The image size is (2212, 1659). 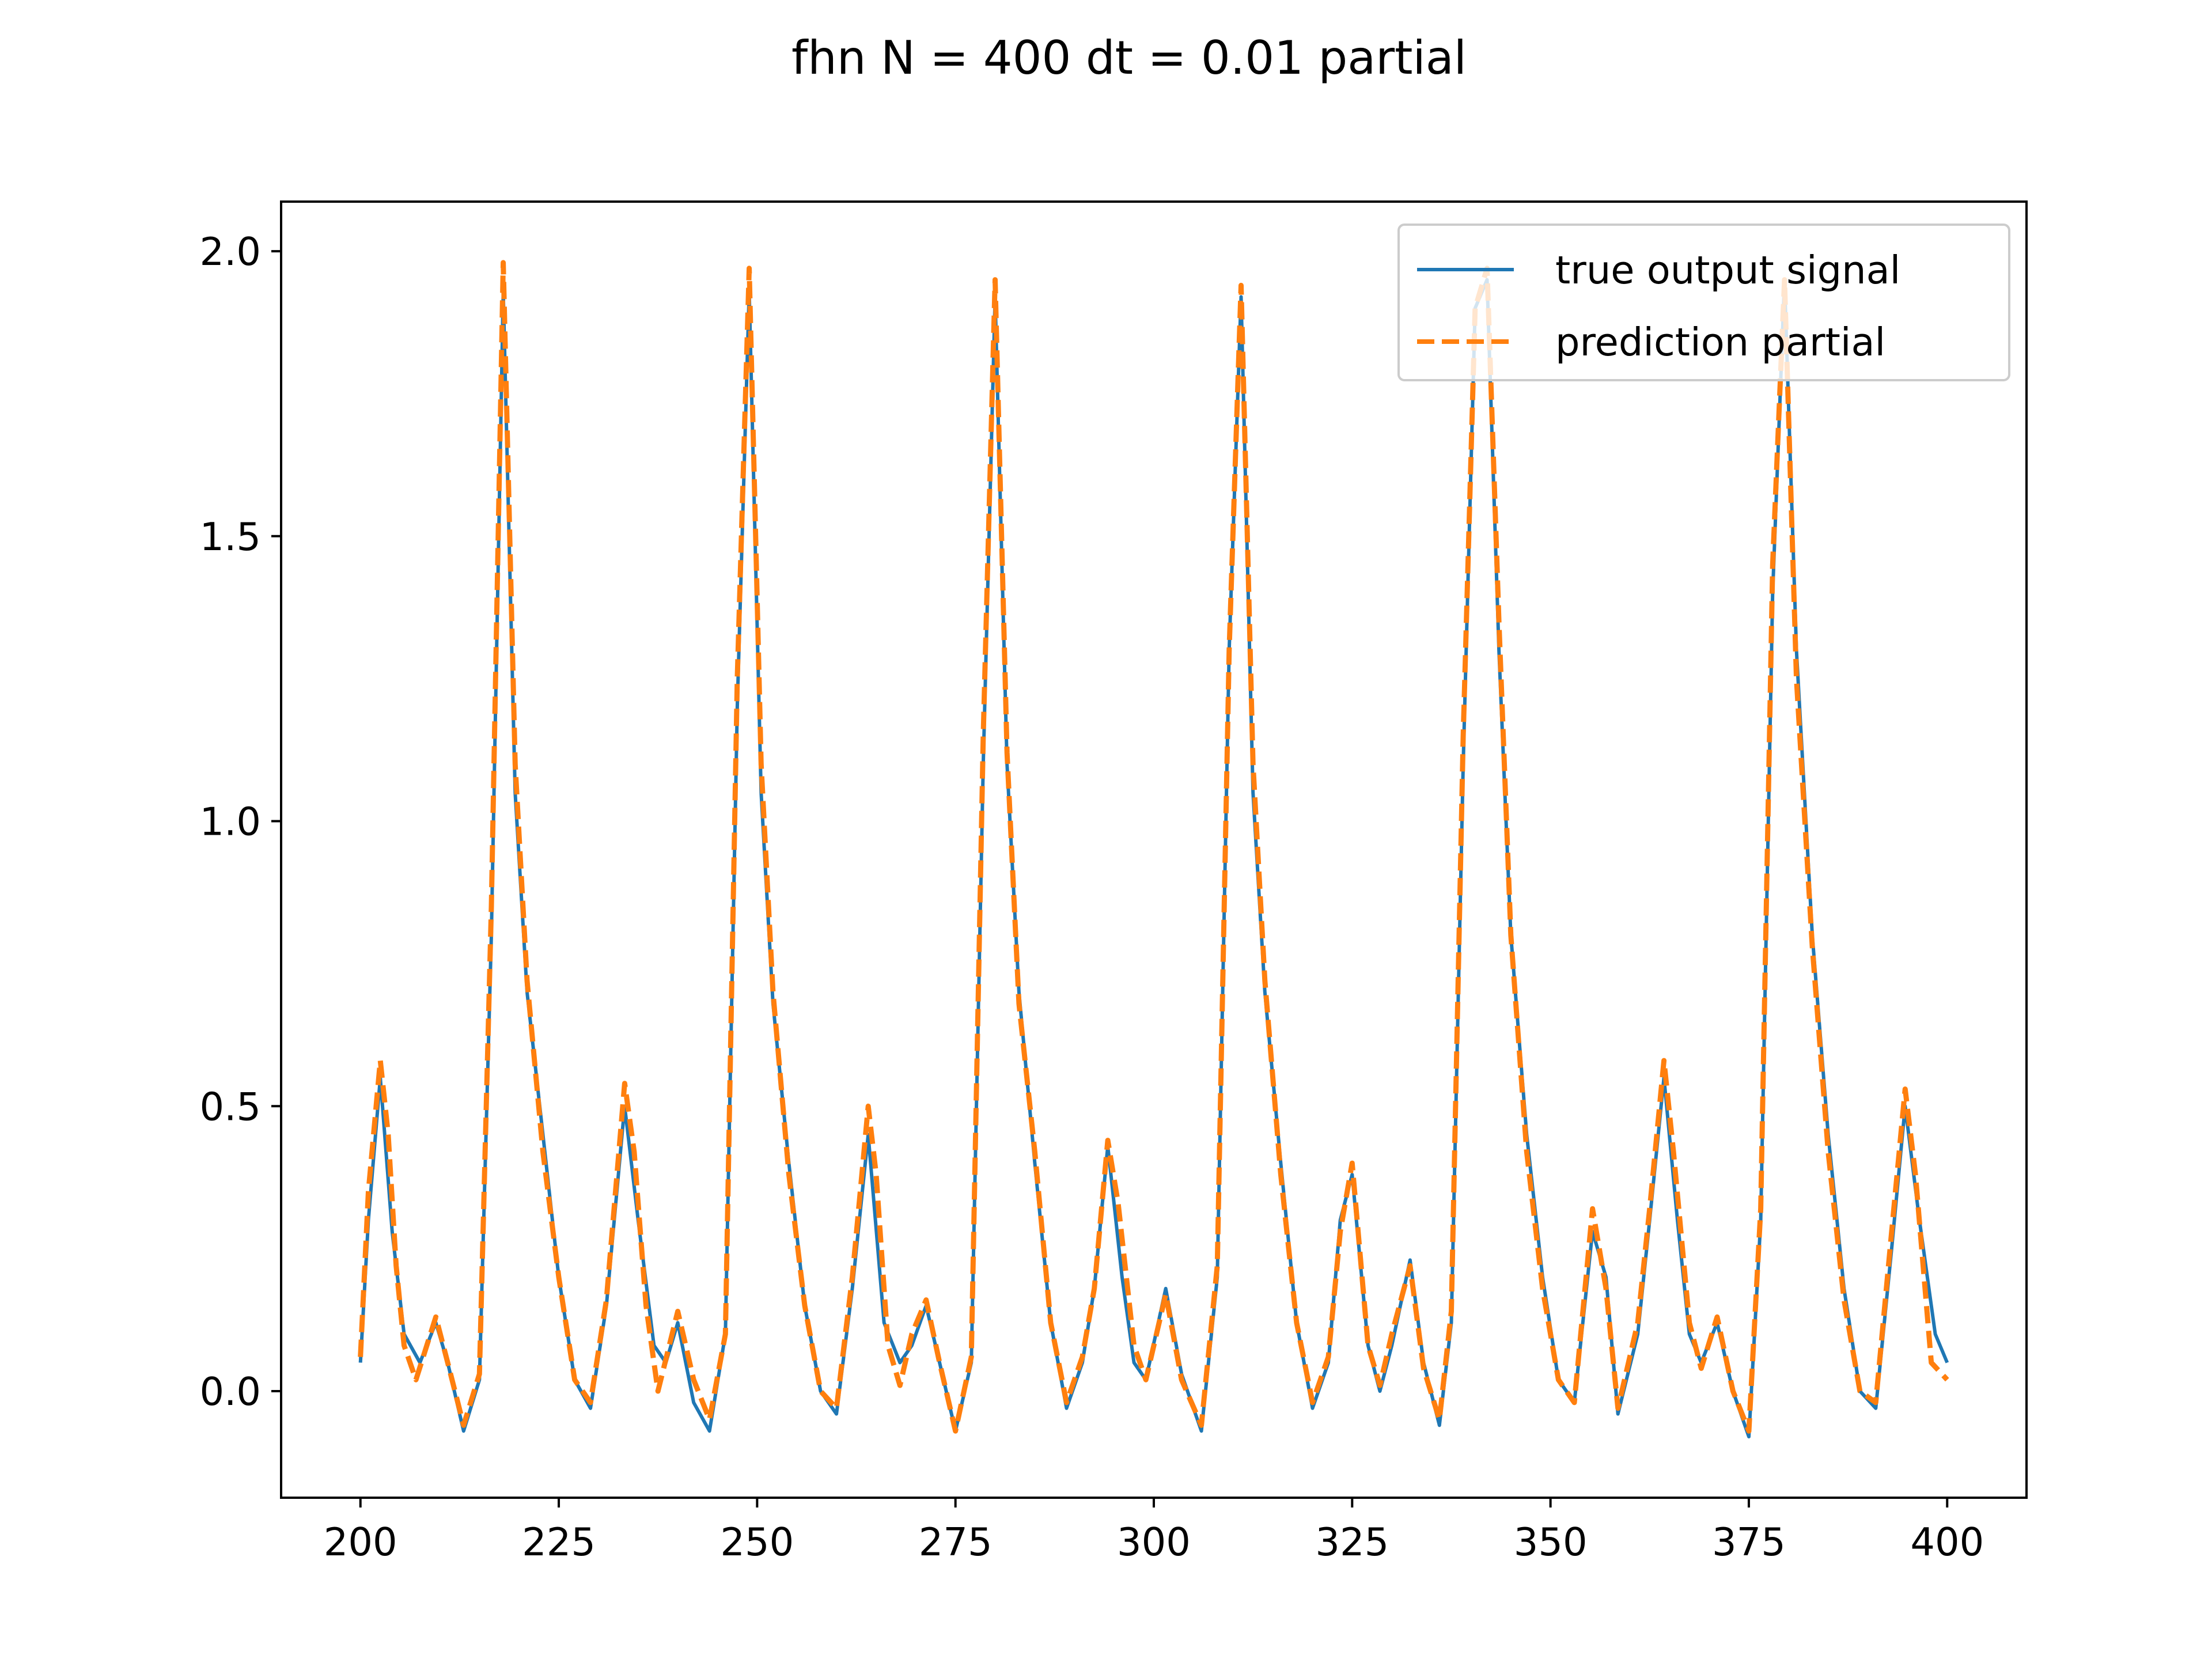 I want to click on legend-box, so click(x=1703, y=302).